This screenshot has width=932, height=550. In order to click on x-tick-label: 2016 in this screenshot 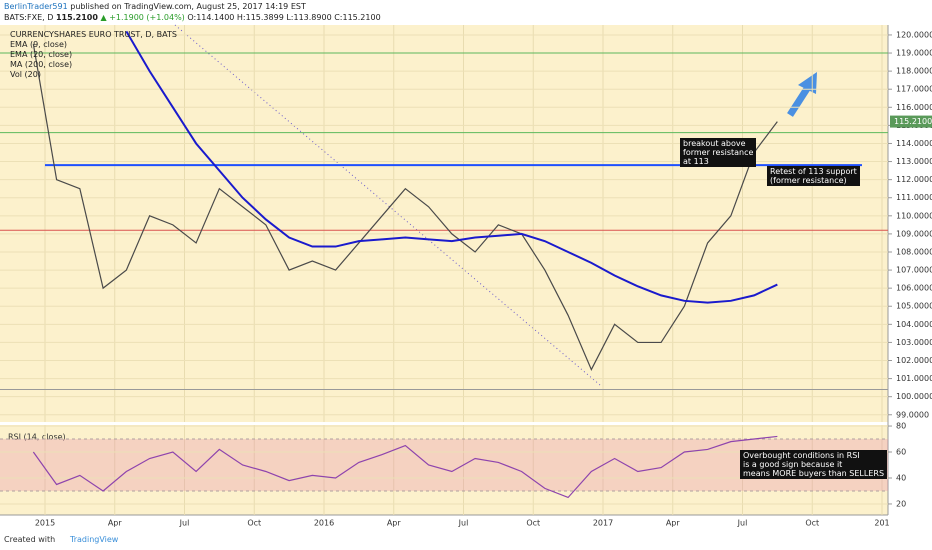, I will do `click(324, 523)`.